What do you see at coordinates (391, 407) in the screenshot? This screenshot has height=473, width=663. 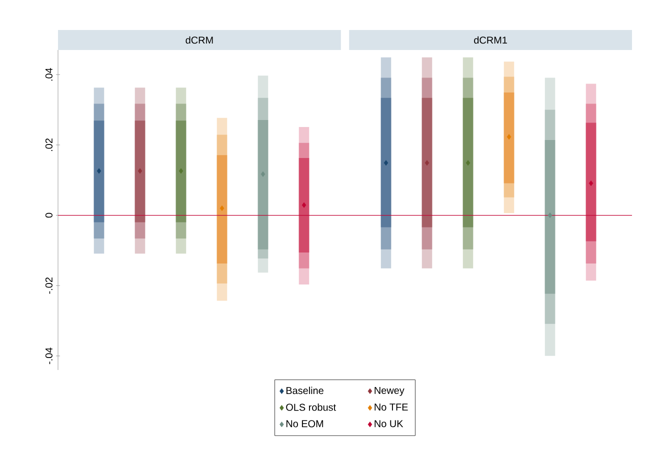 I see `legend-label: No TFE` at bounding box center [391, 407].